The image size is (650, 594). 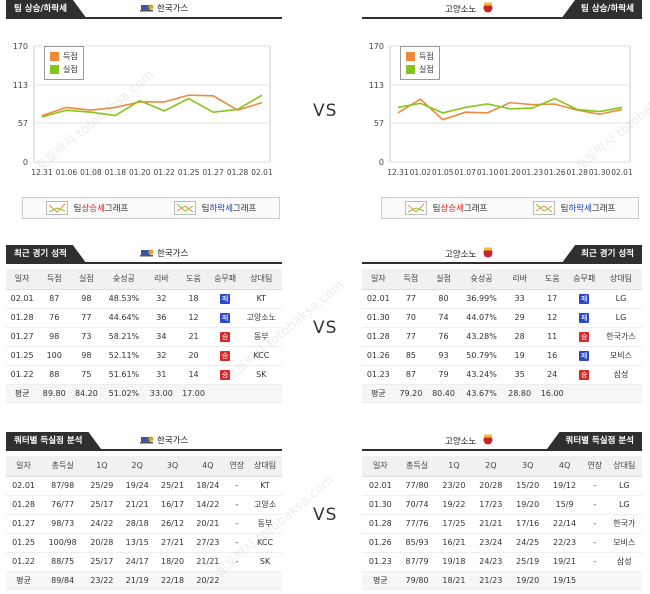 I want to click on table-cell: 36.99%, so click(x=481, y=299).